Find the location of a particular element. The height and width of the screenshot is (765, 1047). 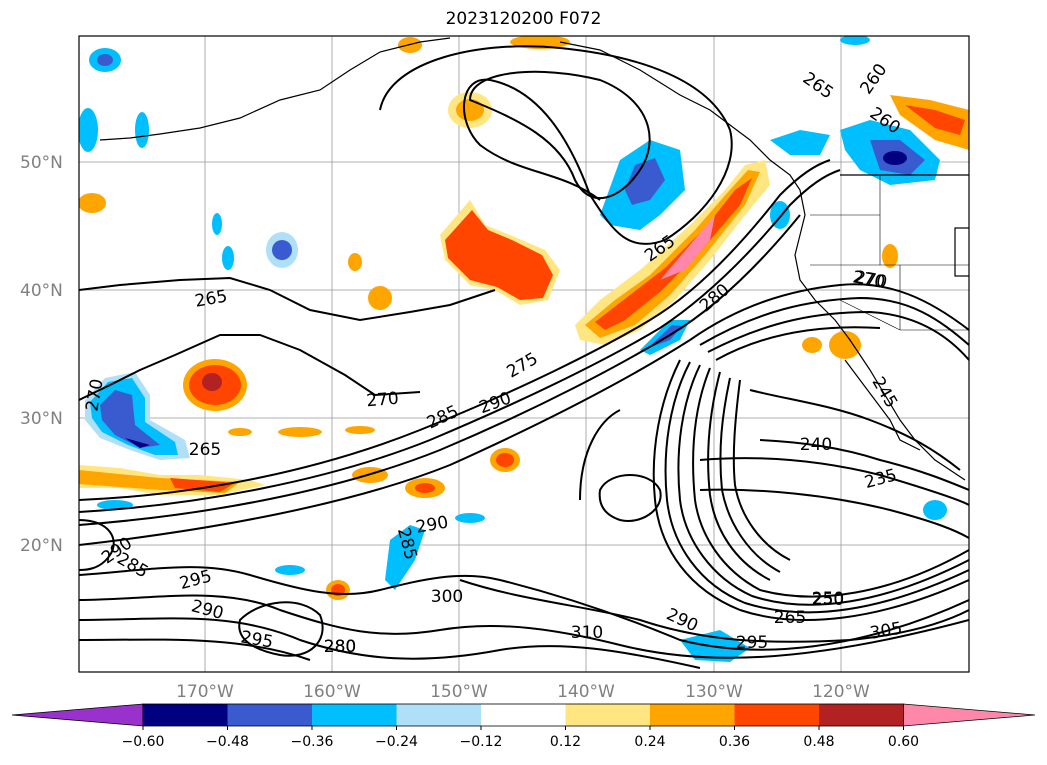

political-borders is located at coordinates (889, 253).